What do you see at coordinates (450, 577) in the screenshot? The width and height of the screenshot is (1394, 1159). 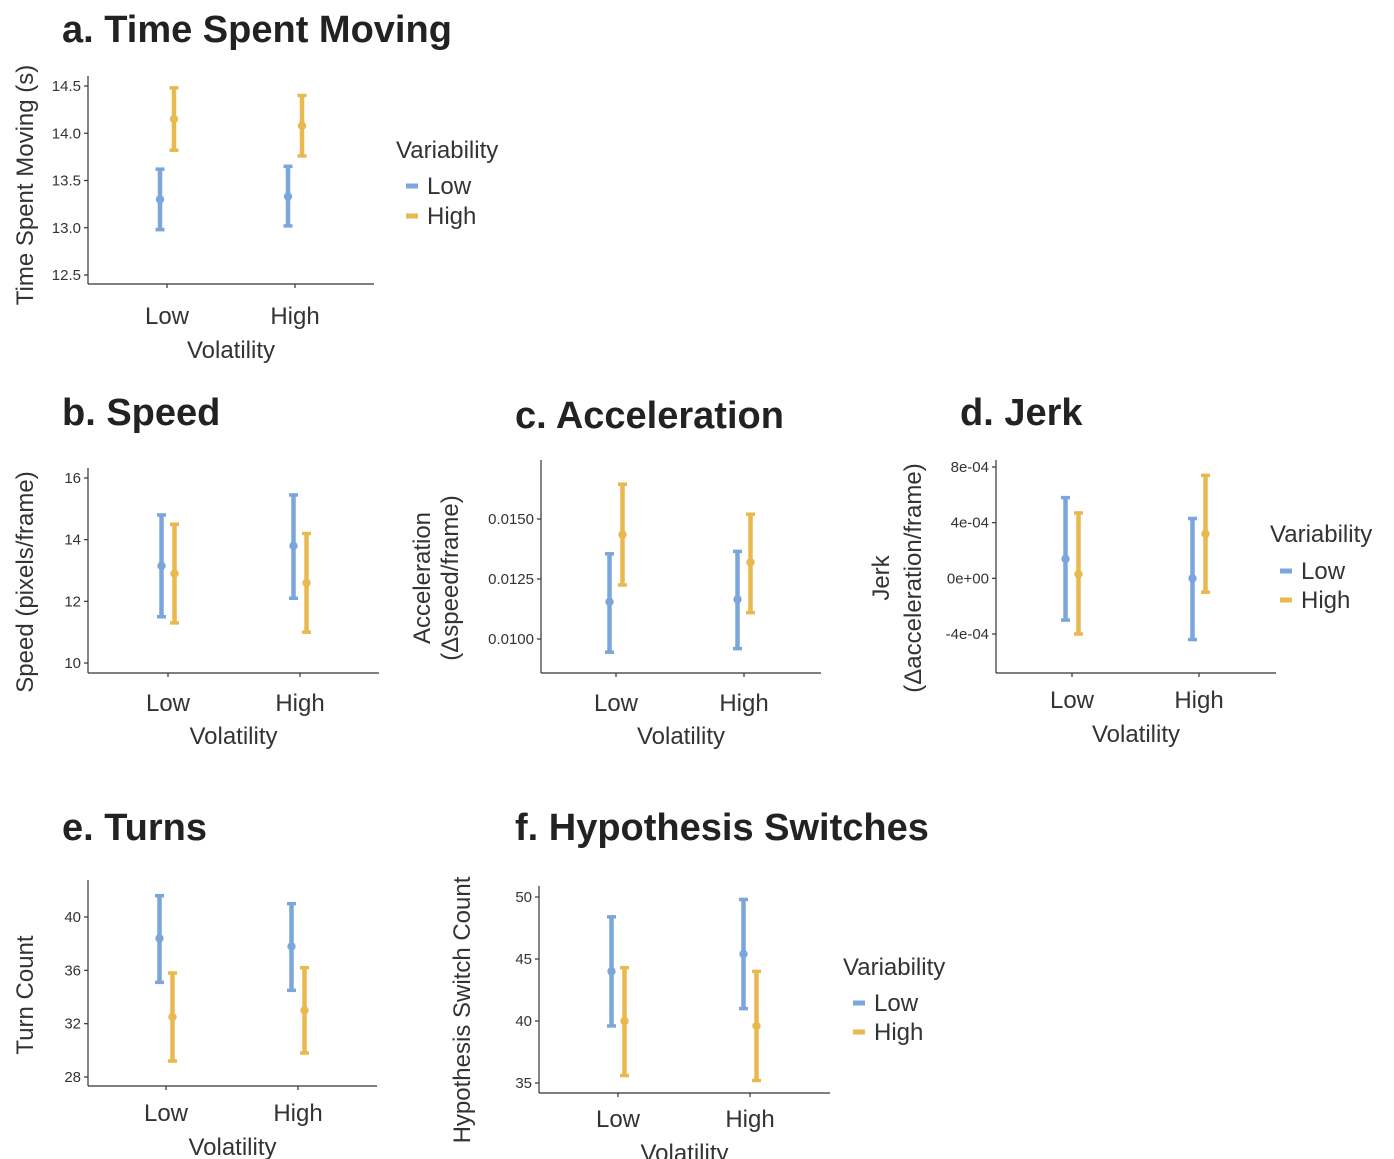 I see `y-axis-label: (Δspeed/frame)` at bounding box center [450, 577].